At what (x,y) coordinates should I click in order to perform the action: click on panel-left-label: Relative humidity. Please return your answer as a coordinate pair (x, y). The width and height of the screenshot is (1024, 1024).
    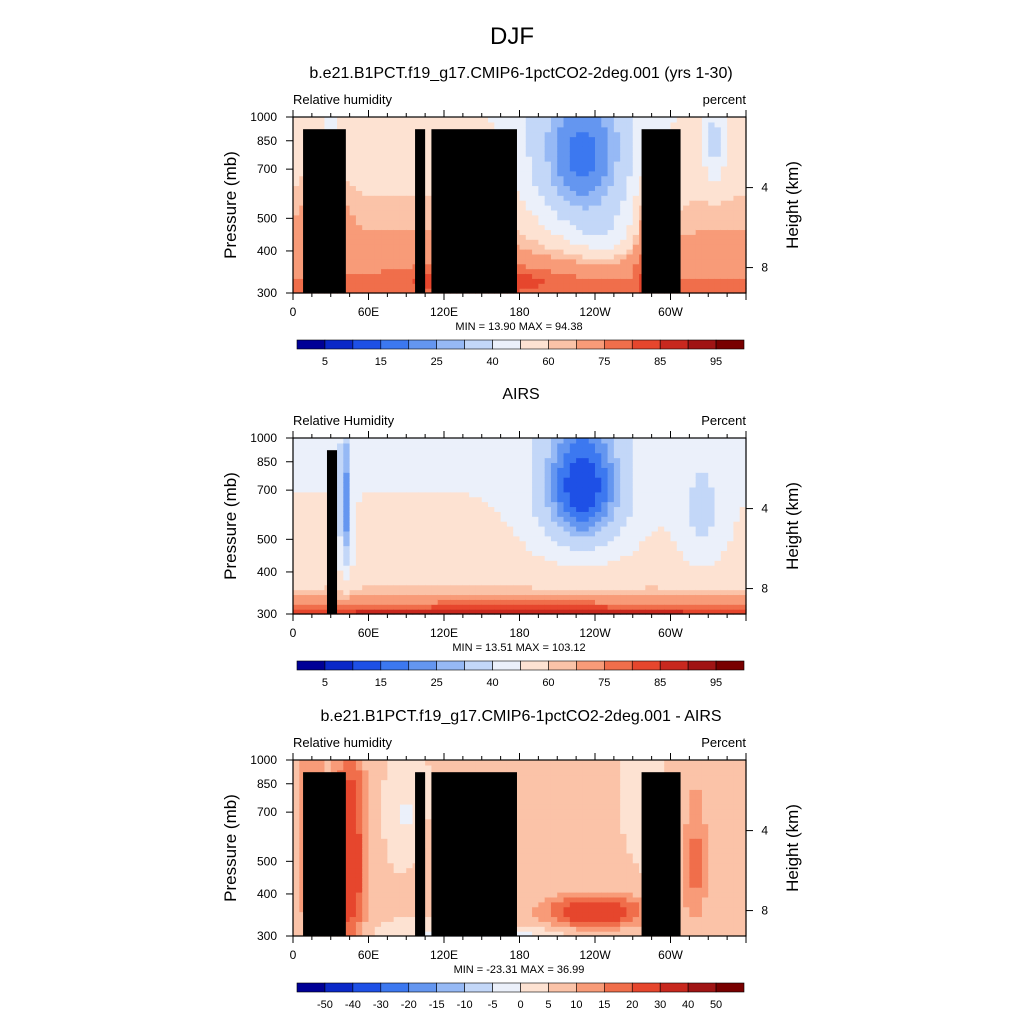
    Looking at the image, I should click on (342, 99).